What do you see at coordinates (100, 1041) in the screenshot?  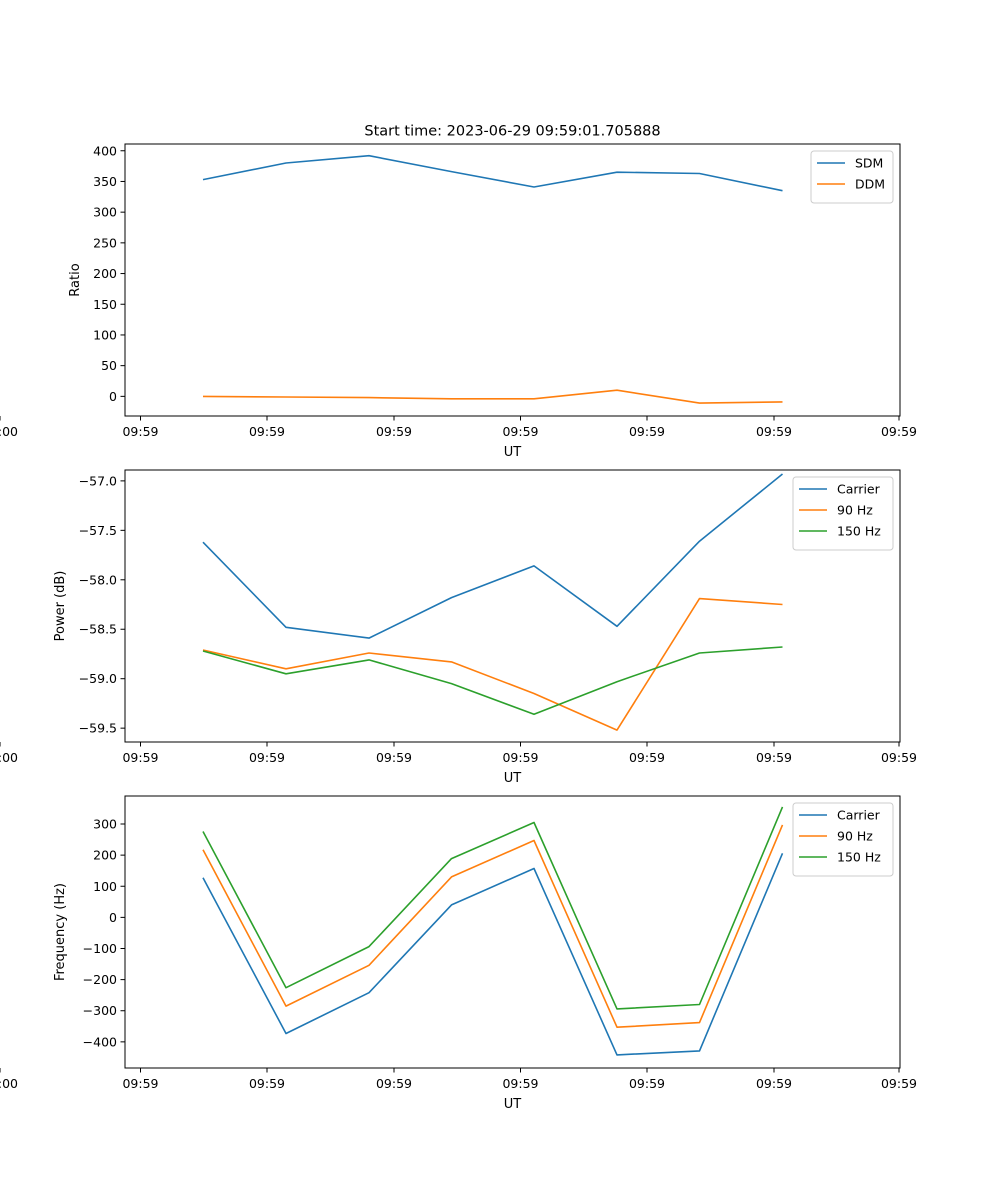 I see `y-tick-label: −400` at bounding box center [100, 1041].